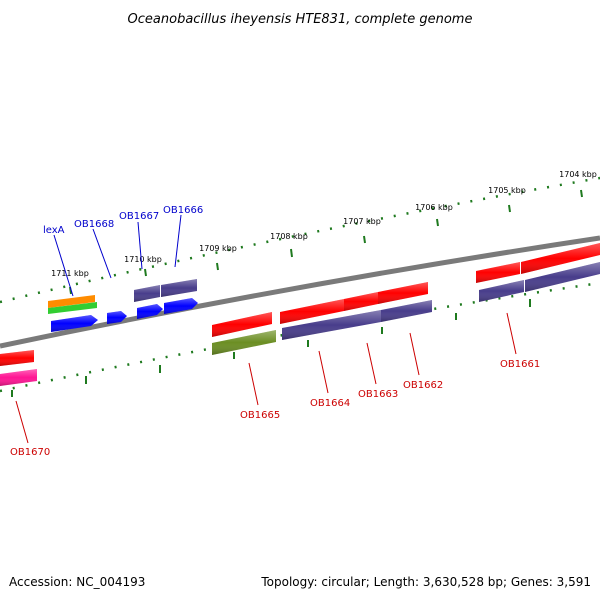 This screenshot has width=600, height=600. What do you see at coordinates (520, 364) in the screenshot?
I see `gene-label-OB1661: OB1661` at bounding box center [520, 364].